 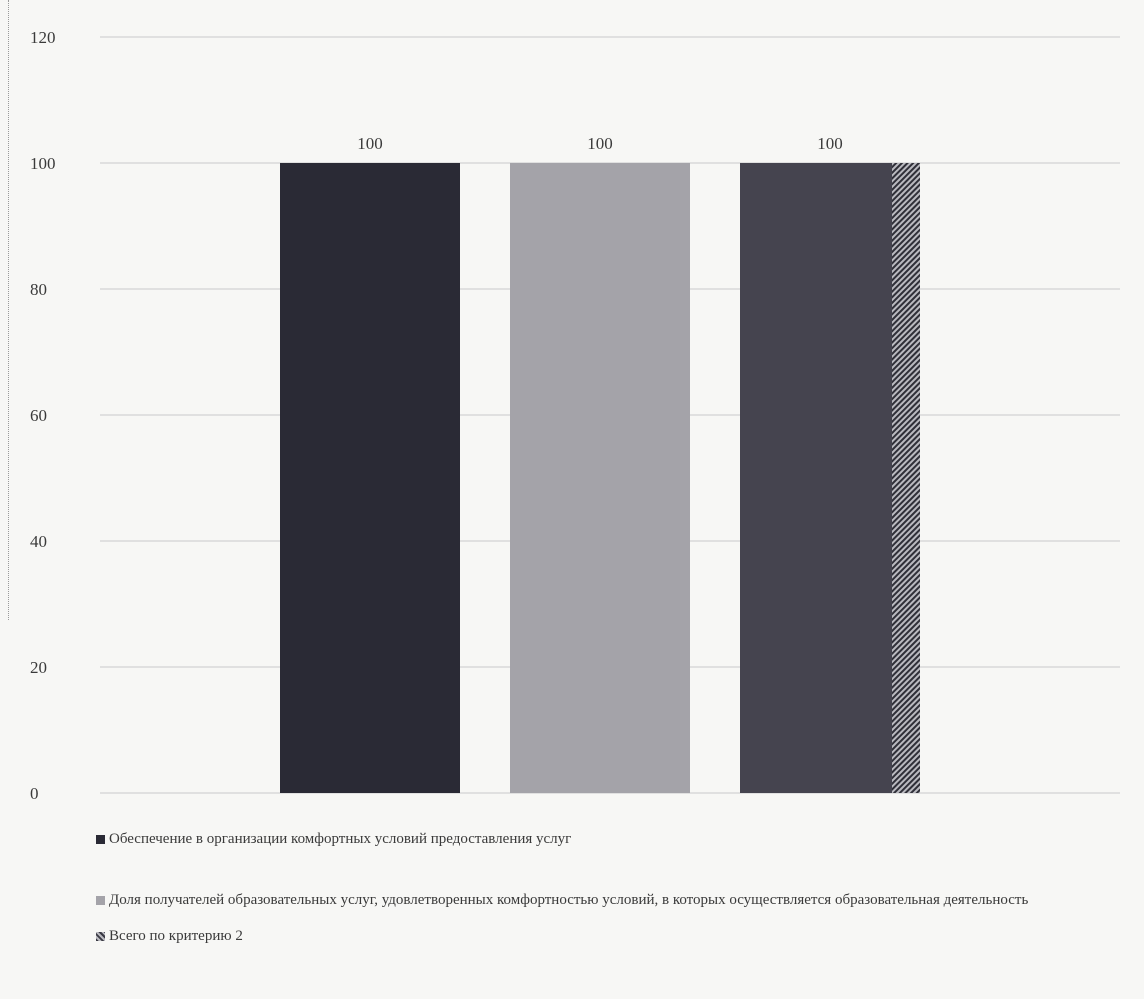 I want to click on legend-label: Всего по критерию 2, so click(x=176, y=936).